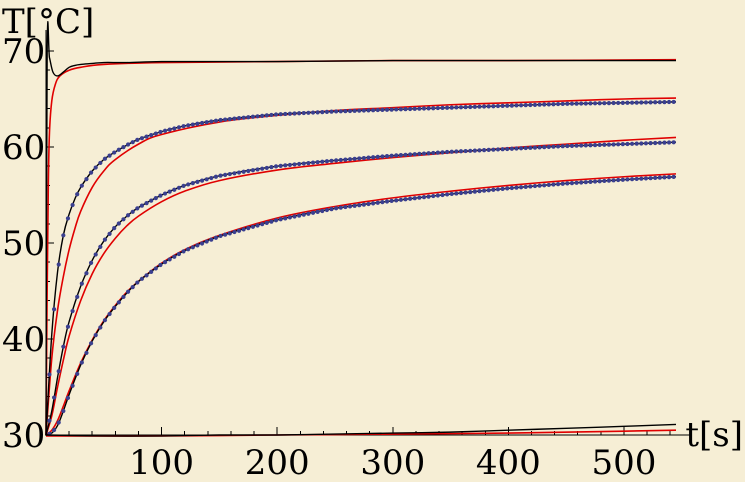 The height and width of the screenshot is (482, 745). What do you see at coordinates (161, 462) in the screenshot?
I see `x-tick-label: 100` at bounding box center [161, 462].